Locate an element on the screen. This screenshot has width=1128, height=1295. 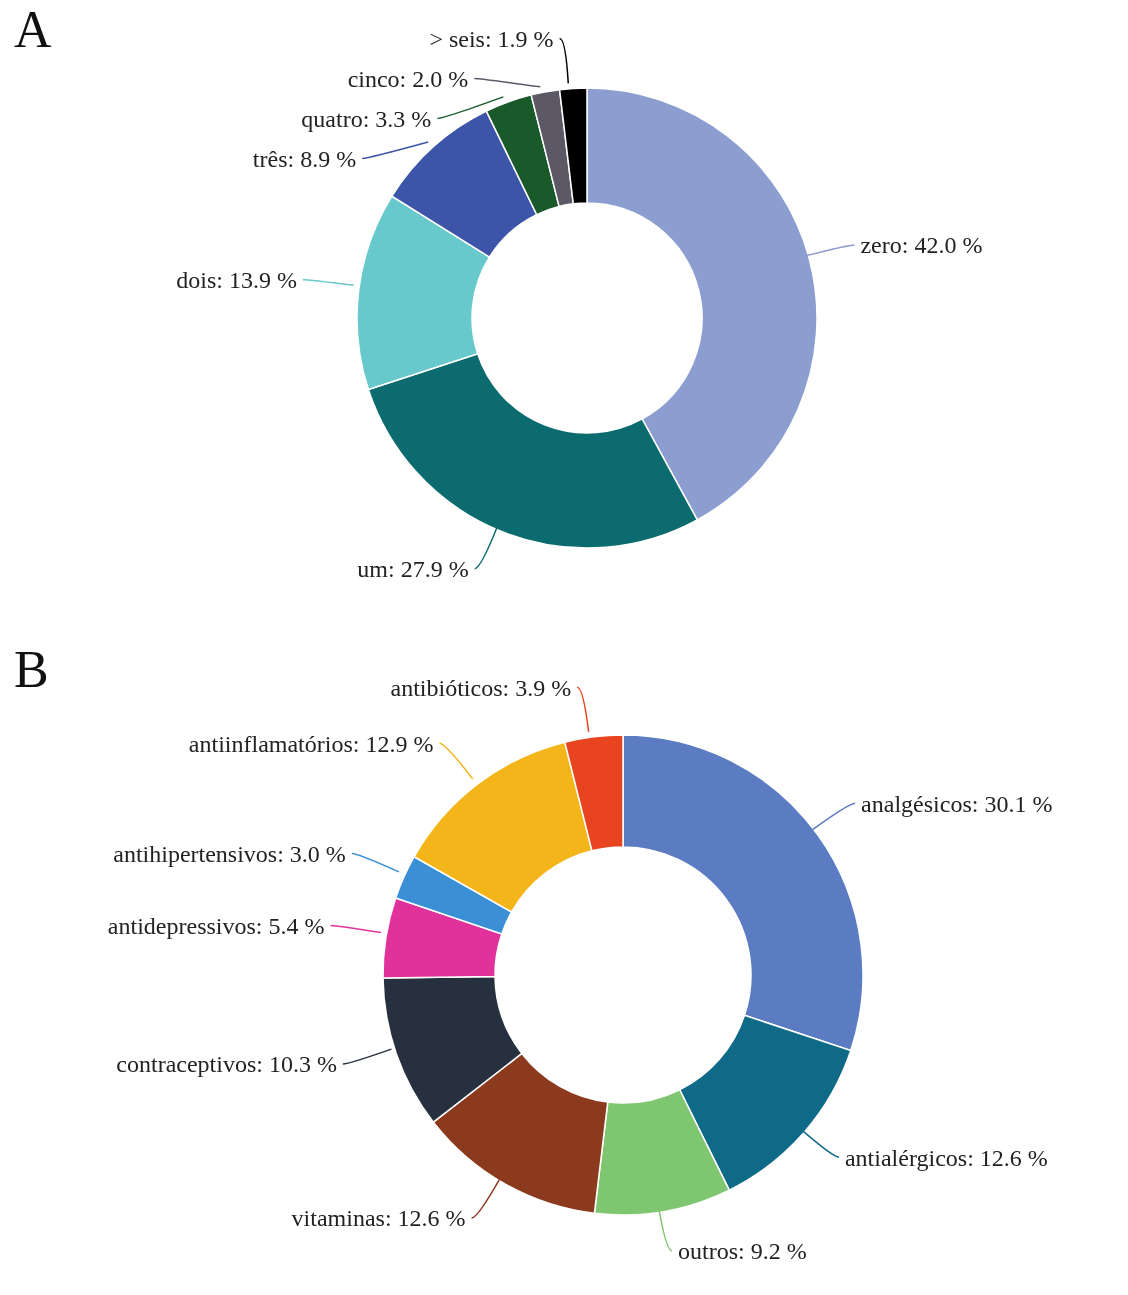
chart-title: A is located at coordinates (33, 29).